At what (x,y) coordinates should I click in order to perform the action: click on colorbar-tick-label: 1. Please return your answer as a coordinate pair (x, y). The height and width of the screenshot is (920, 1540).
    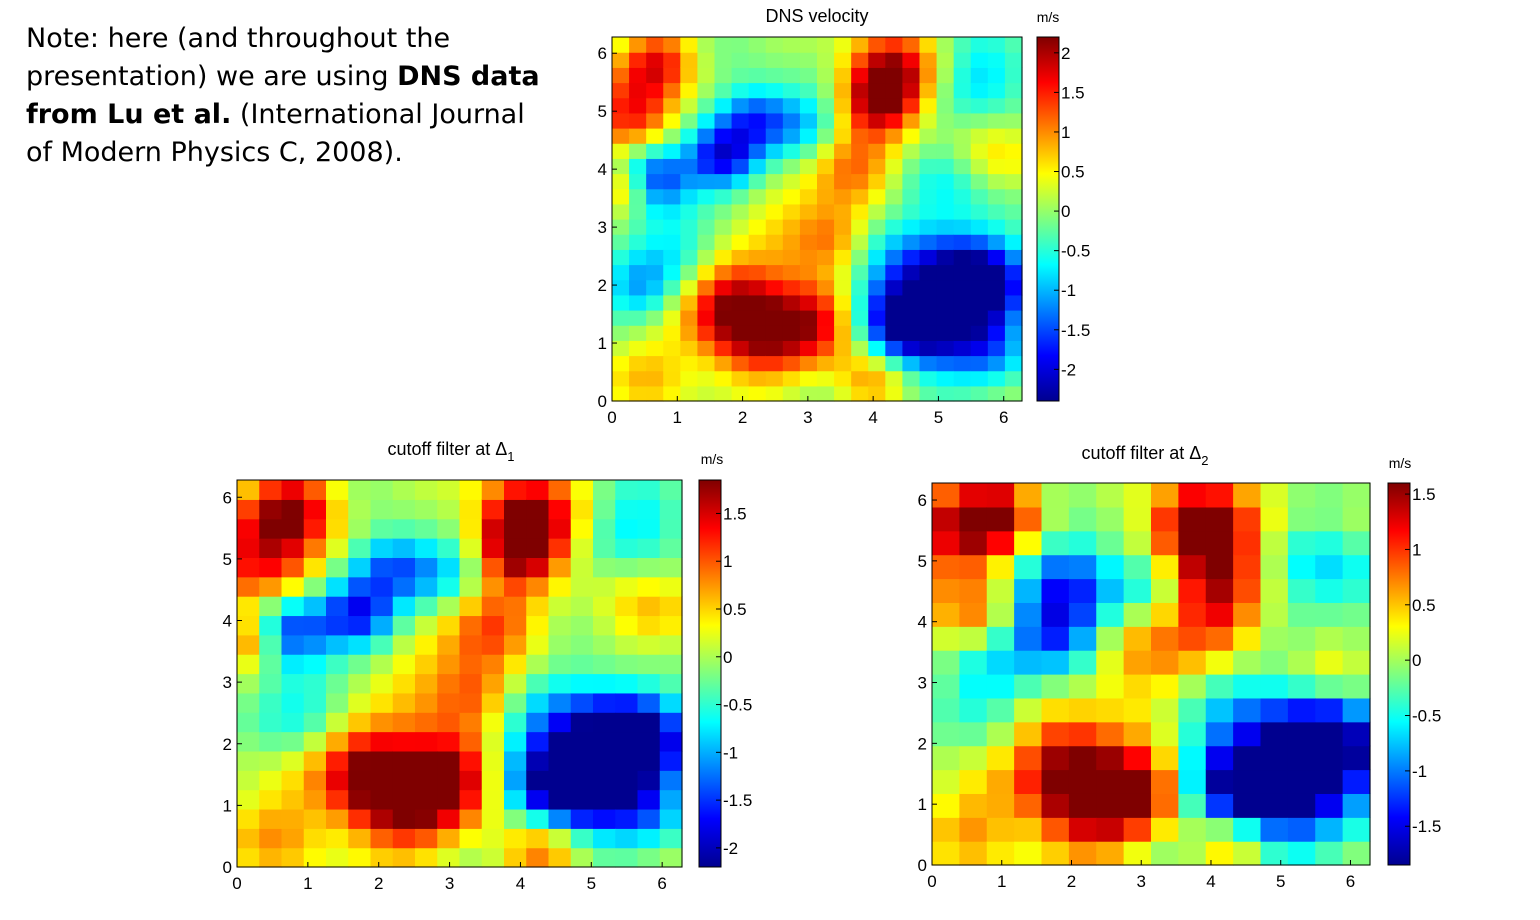
    Looking at the image, I should click on (1416, 549).